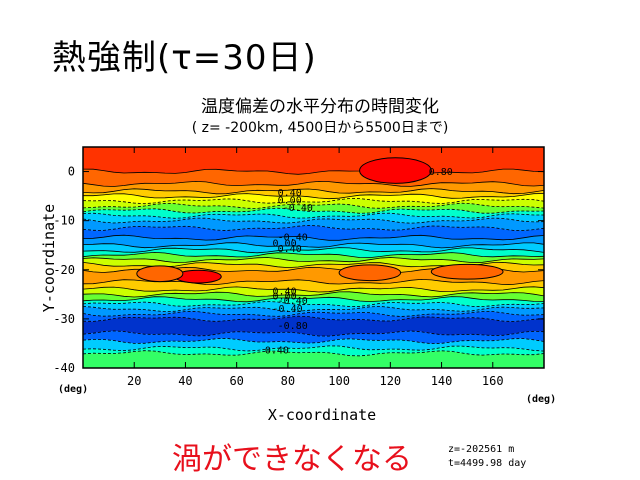 This screenshot has height=480, width=640. Describe the element at coordinates (322, 415) in the screenshot. I see `x-axis-label: X-coordinate` at that location.